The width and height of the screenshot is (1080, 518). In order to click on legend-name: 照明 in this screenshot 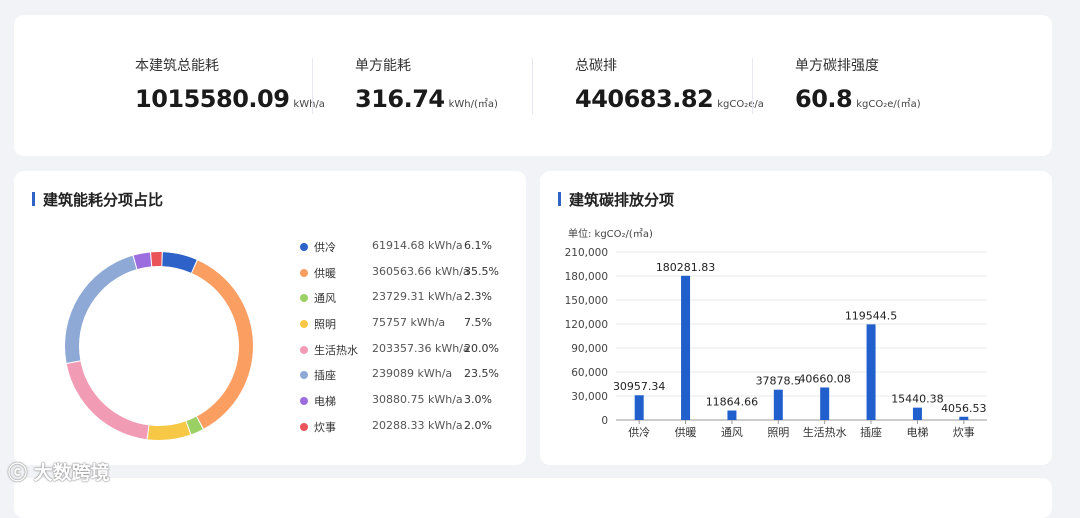, I will do `click(325, 325)`.